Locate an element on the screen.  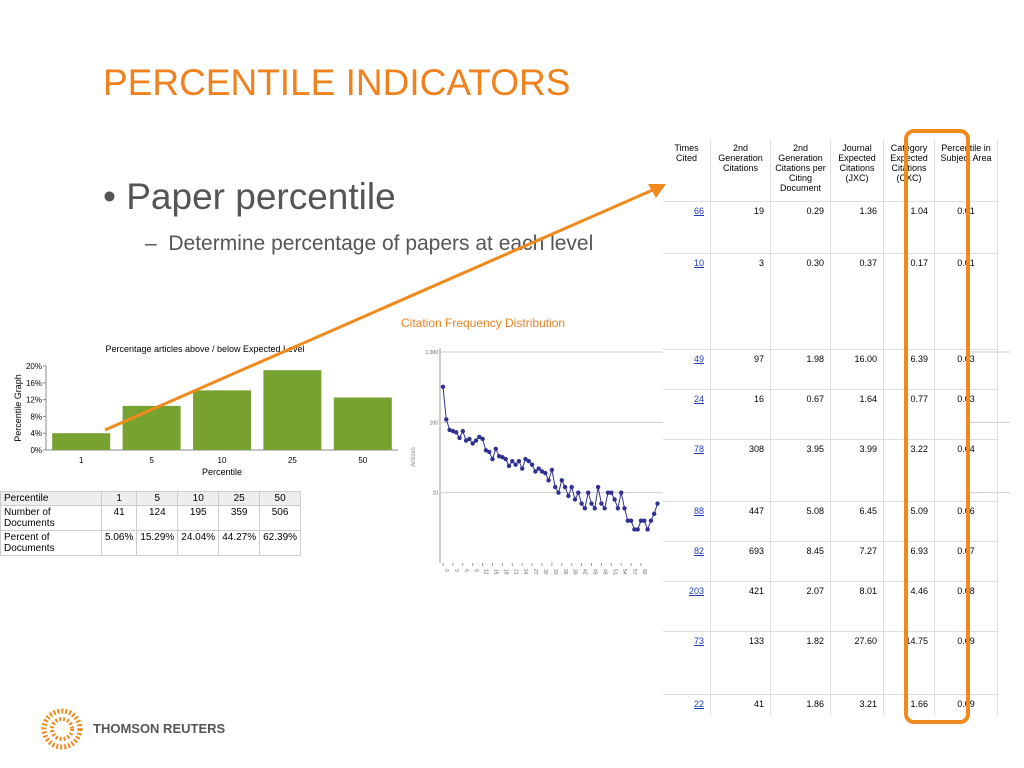
x-tick-label: 21 is located at coordinates (515, 572).